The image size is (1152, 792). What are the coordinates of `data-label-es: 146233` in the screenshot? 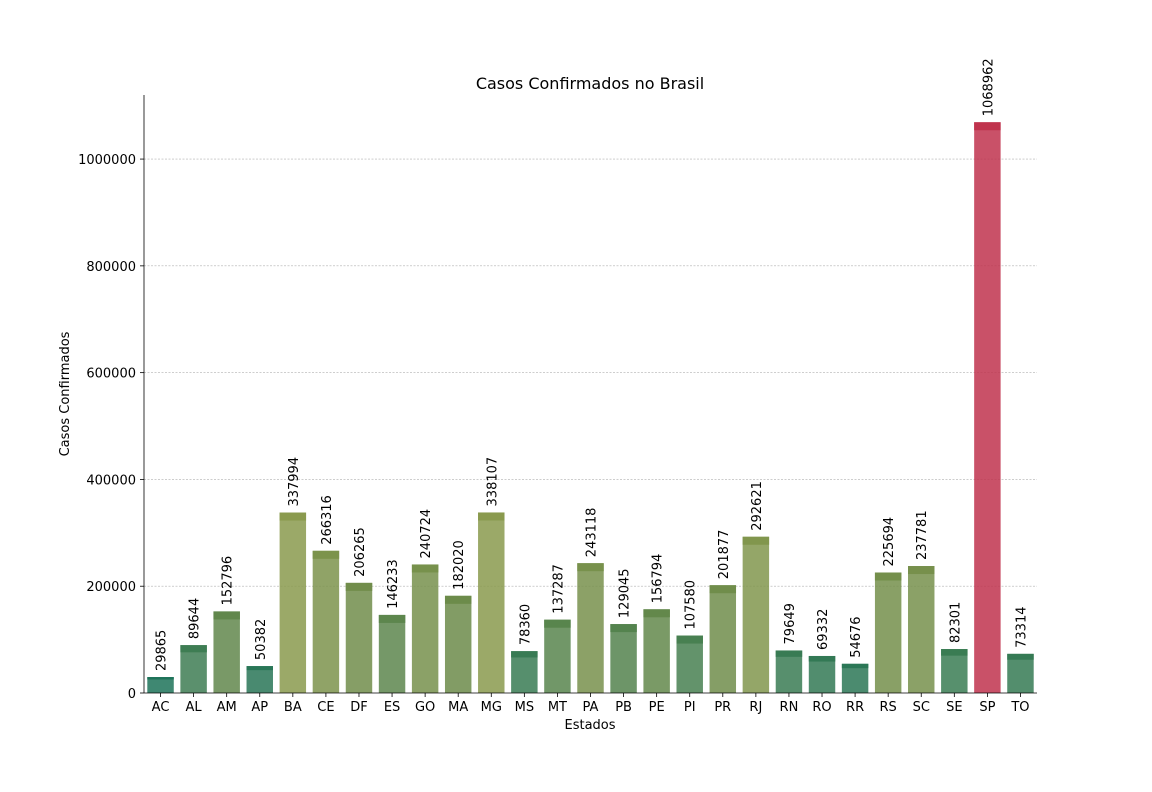 It's located at (393, 584).